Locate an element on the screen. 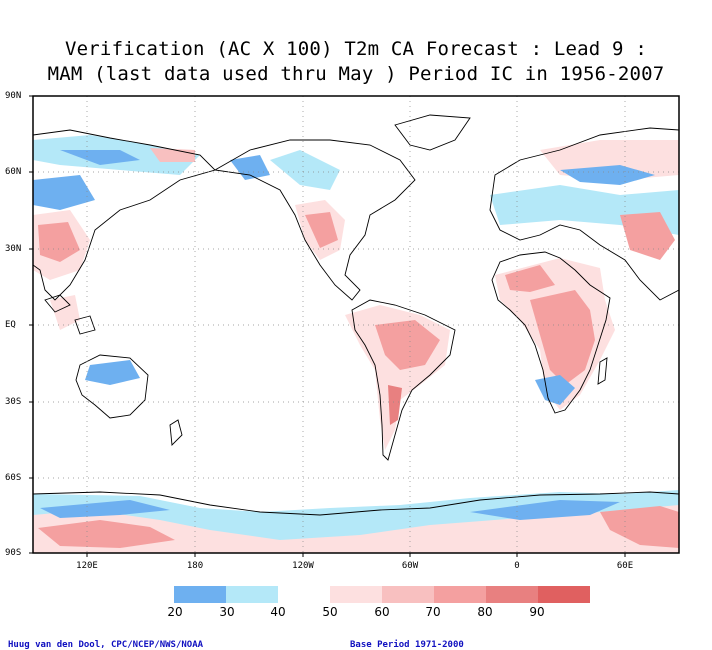 This screenshot has height=650, width=712. lon-label-120e: 120E is located at coordinates (87, 566).